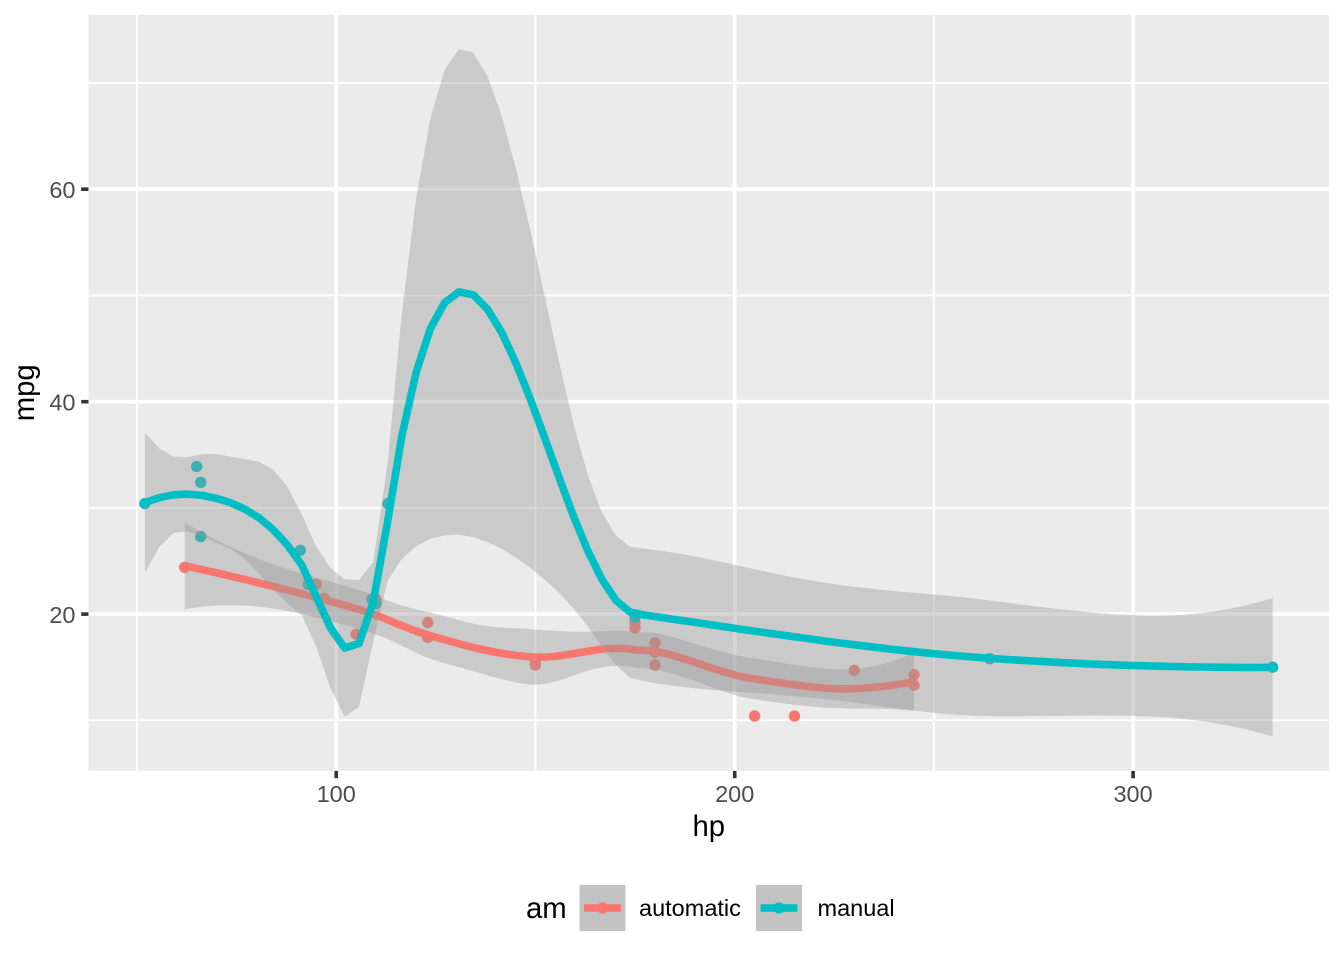 Image resolution: width=1344 pixels, height=960 pixels. What do you see at coordinates (734, 794) in the screenshot?
I see `svg-text: 200` at bounding box center [734, 794].